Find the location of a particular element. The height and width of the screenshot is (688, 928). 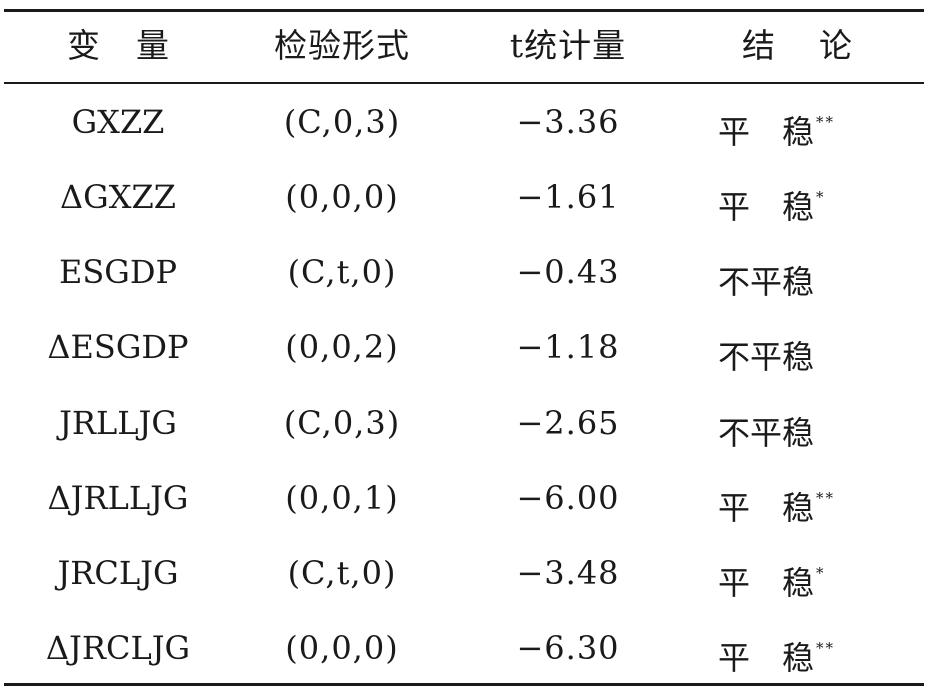

table-row: ESGDP (C,t,0) −0.43 不平稳 is located at coordinates (464, 276).